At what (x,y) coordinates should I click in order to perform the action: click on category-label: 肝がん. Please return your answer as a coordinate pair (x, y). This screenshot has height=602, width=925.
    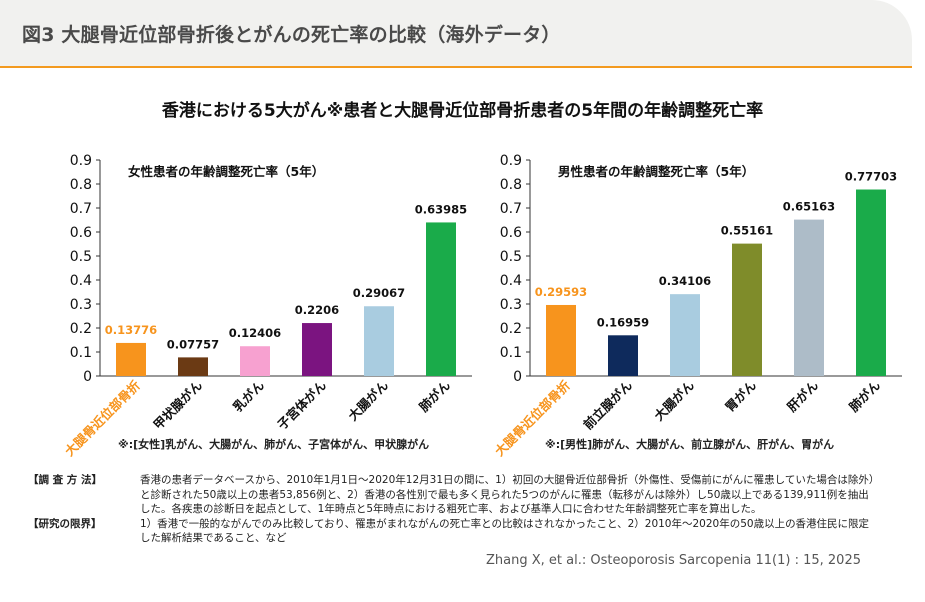
    Looking at the image, I should click on (802, 395).